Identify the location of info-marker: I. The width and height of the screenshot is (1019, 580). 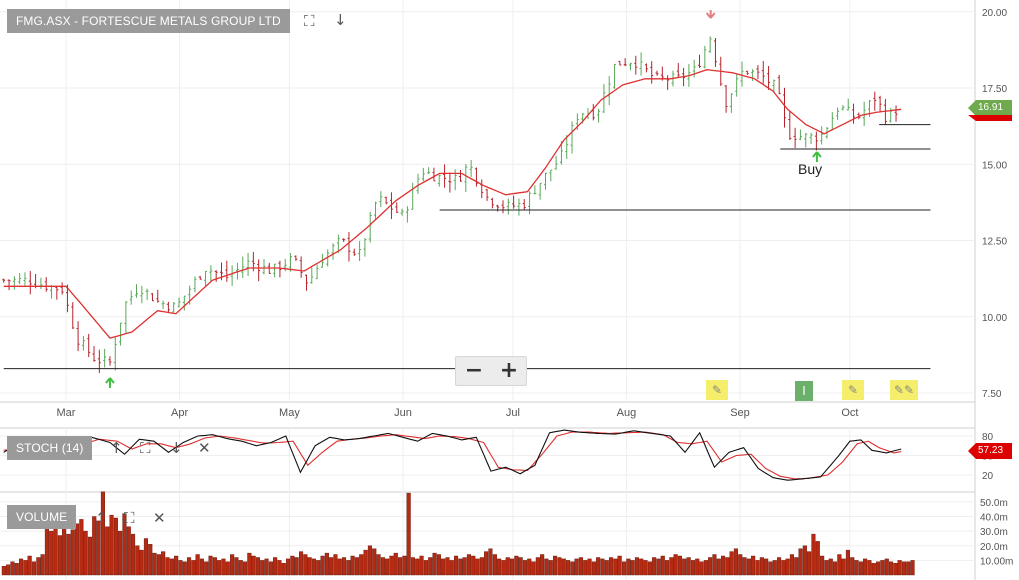
(804, 391).